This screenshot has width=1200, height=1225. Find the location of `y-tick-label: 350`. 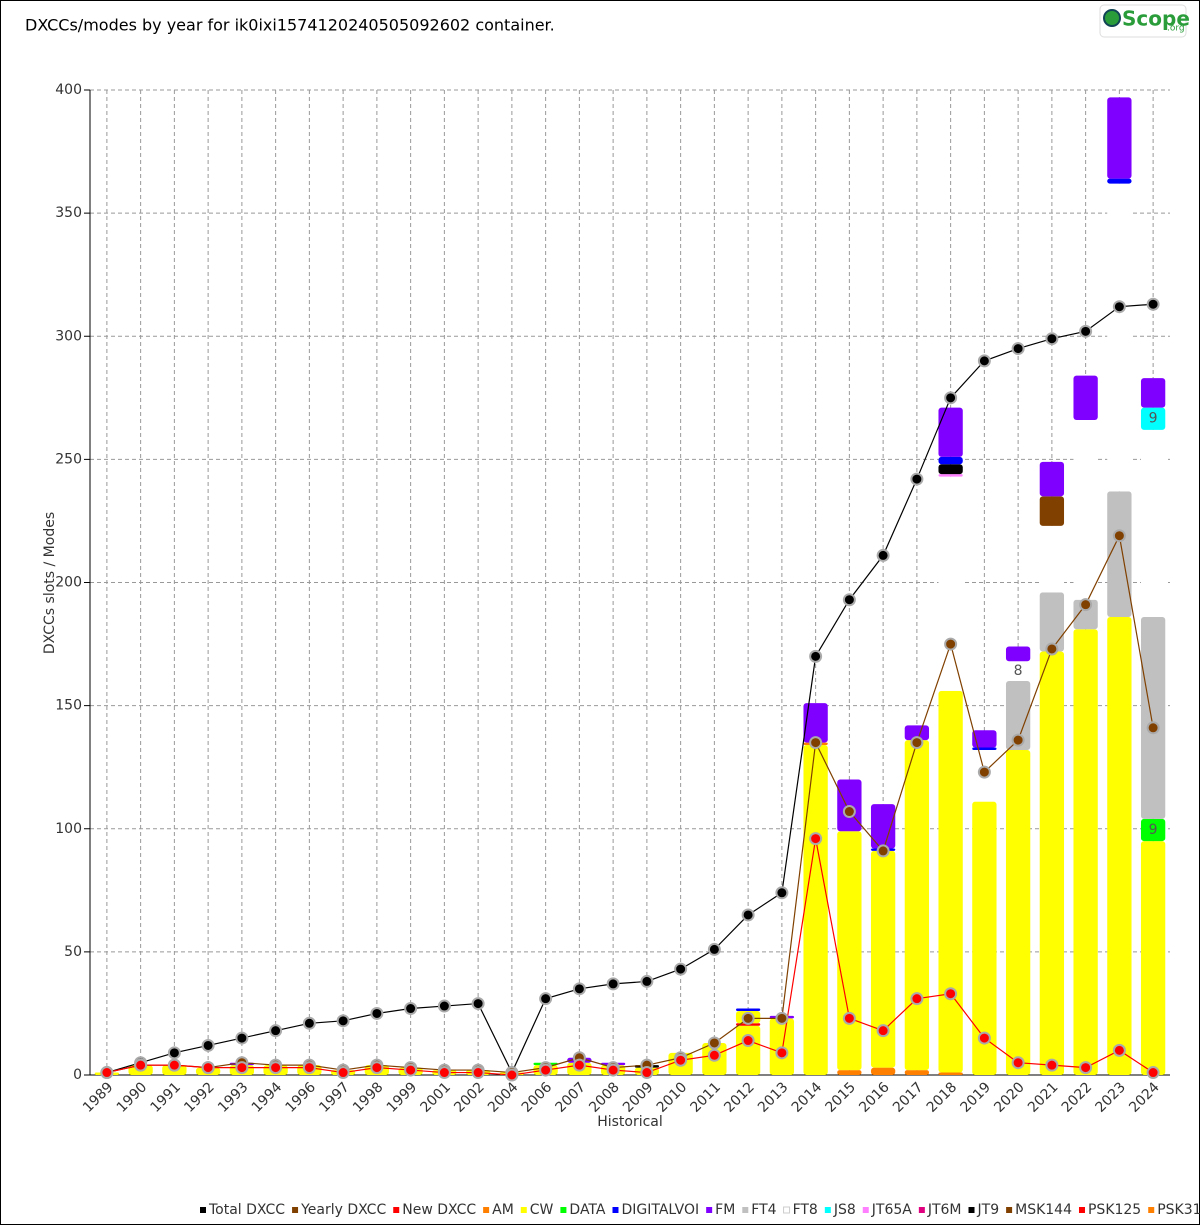

y-tick-label: 350 is located at coordinates (68, 213).